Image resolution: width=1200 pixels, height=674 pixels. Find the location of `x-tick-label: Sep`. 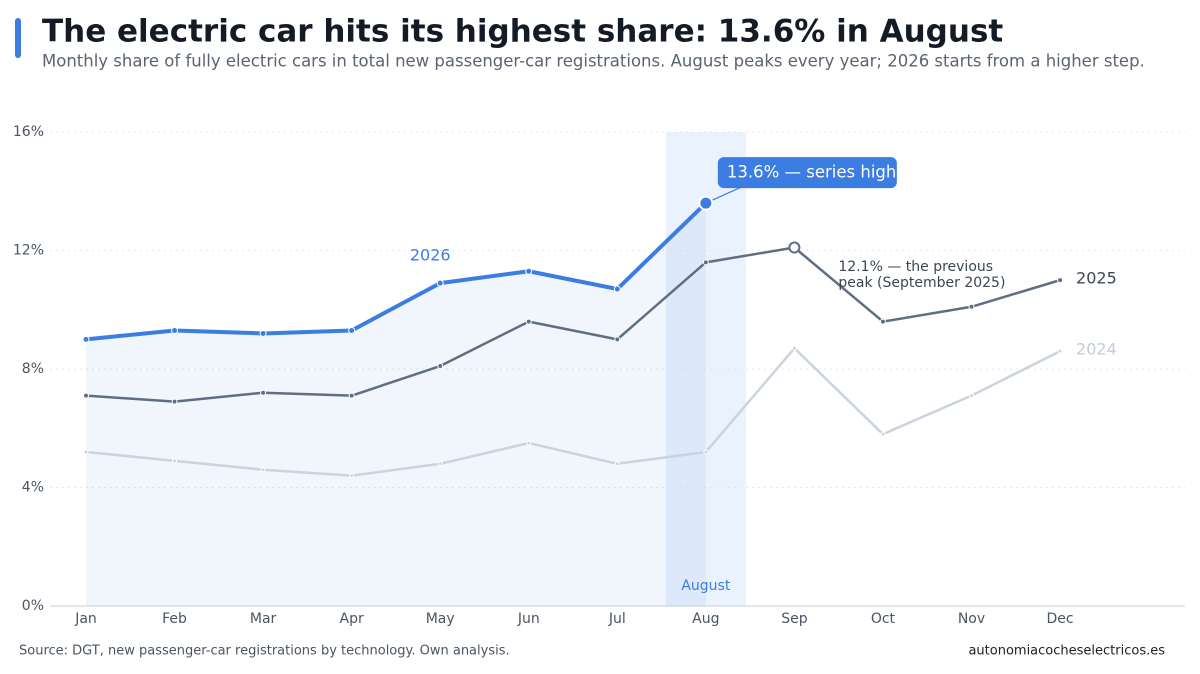

x-tick-label: Sep is located at coordinates (794, 619).